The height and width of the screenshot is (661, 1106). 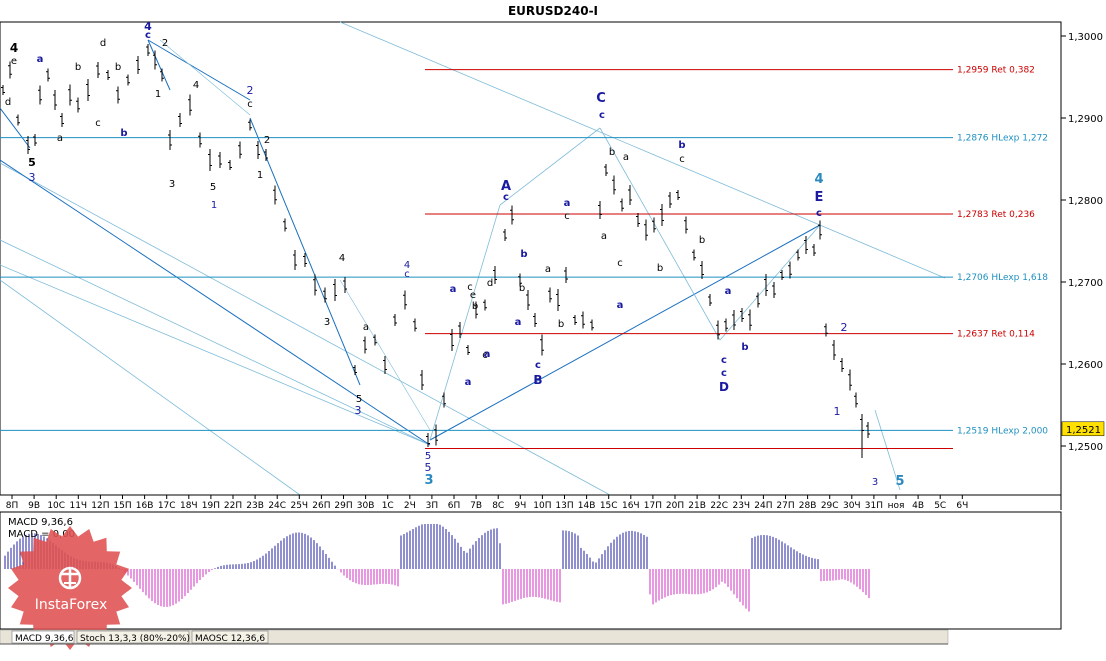 What do you see at coordinates (343, 506) in the screenshot?
I see `time-tick-label: 29П` at bounding box center [343, 506].